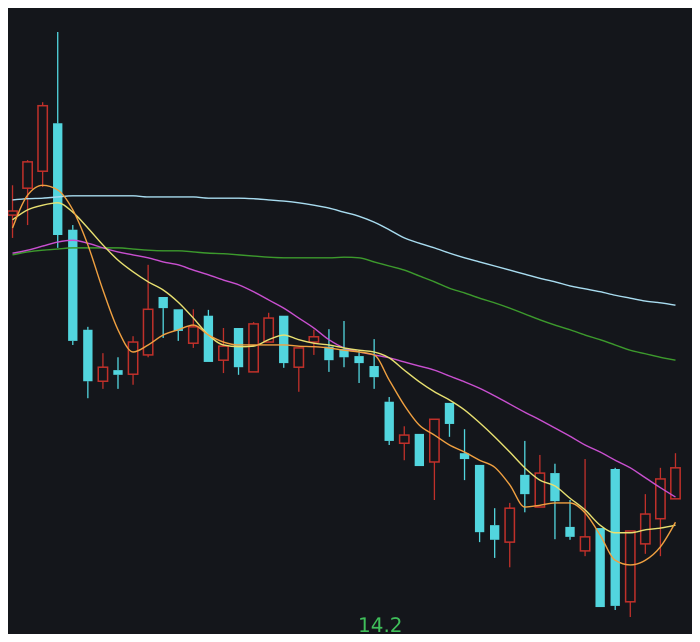  What do you see at coordinates (380, 625) in the screenshot?
I see `annotation: 14.2` at bounding box center [380, 625].